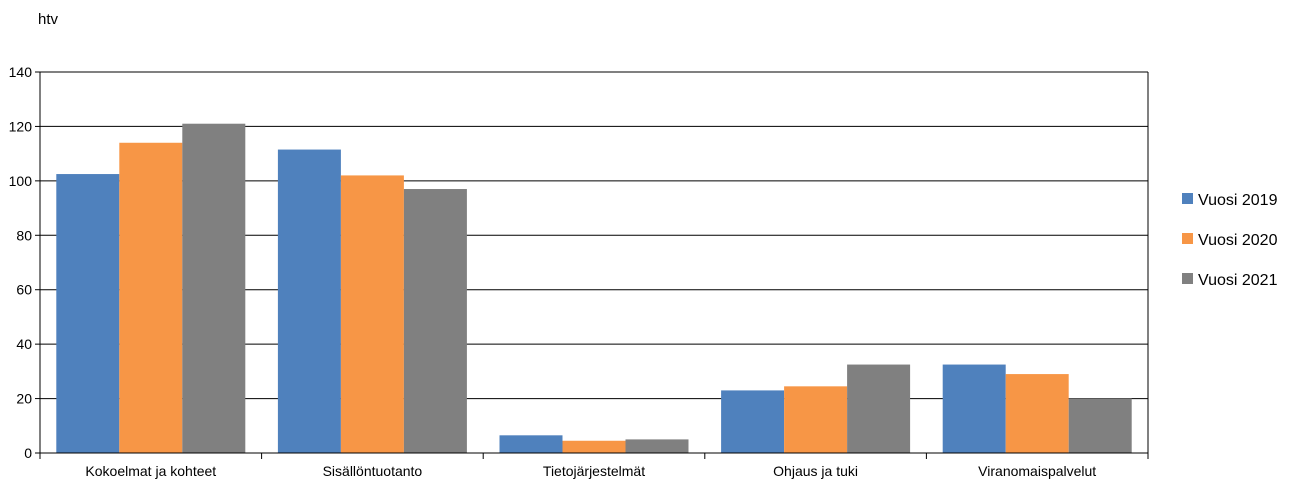 This screenshot has height=486, width=1289. Describe the element at coordinates (48, 19) in the screenshot. I see `y-axis-label: htv` at that location.